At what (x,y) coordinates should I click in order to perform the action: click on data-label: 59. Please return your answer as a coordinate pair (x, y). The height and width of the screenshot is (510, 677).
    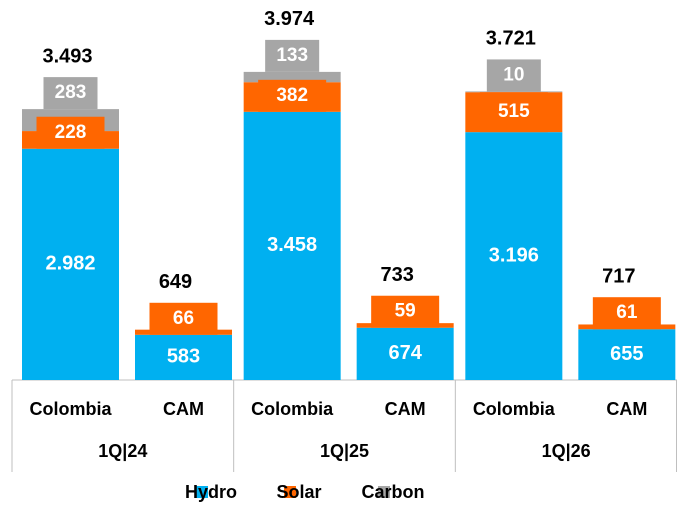
    Looking at the image, I should click on (405, 311).